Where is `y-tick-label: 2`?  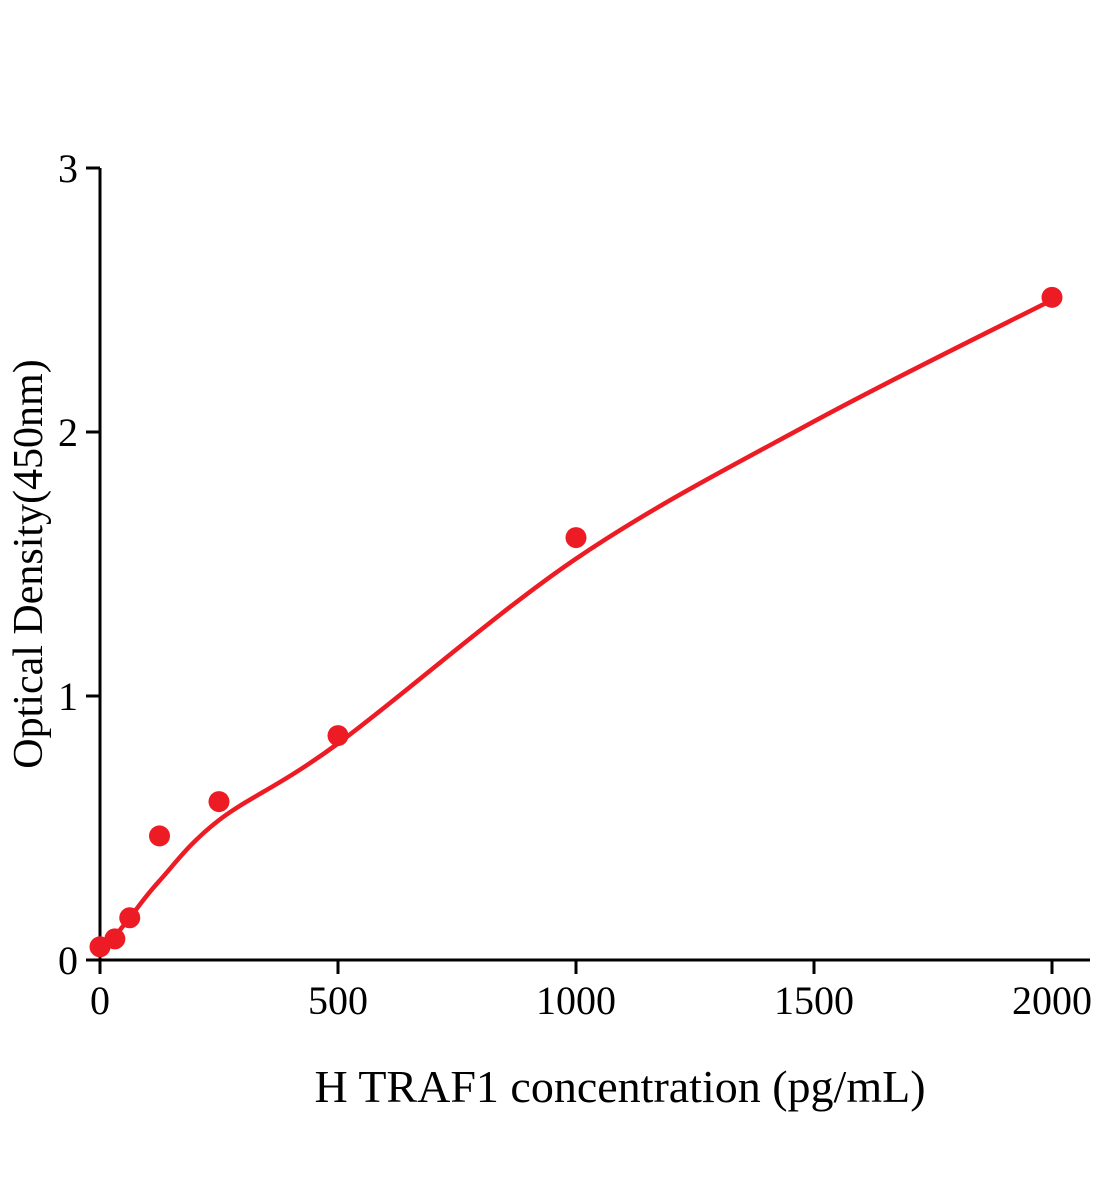 y-tick-label: 2 is located at coordinates (68, 432).